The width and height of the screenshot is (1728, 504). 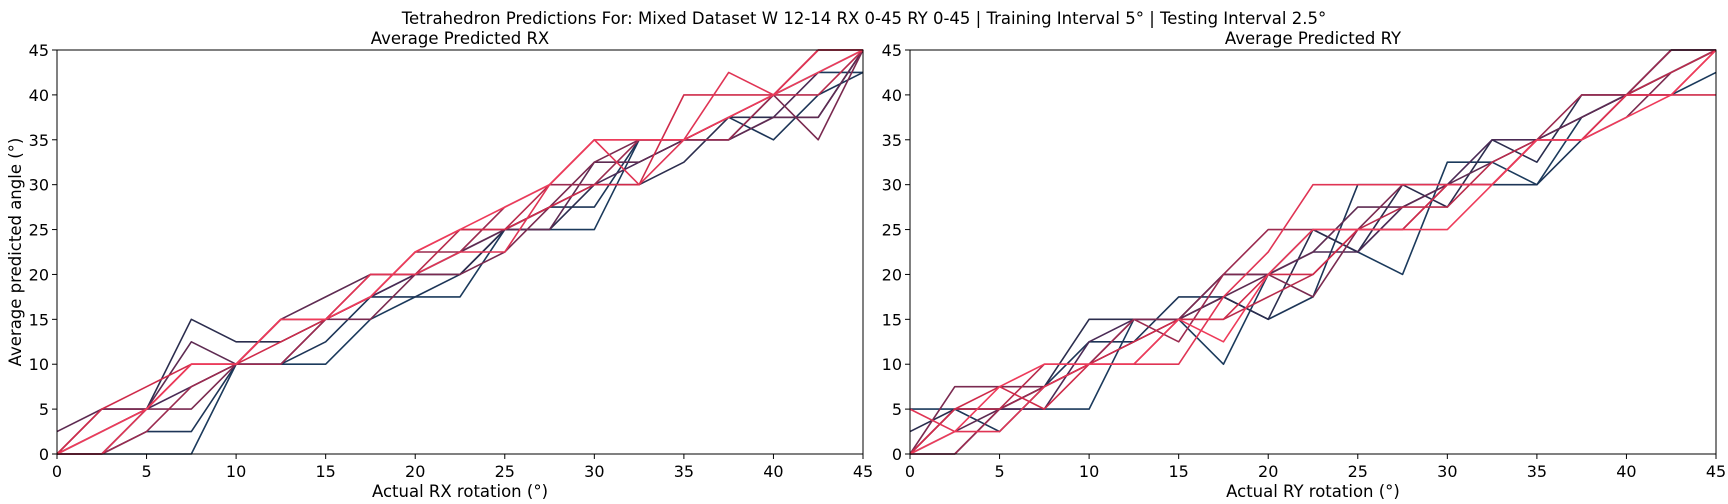 What do you see at coordinates (57, 471) in the screenshot?
I see `rx-x-tick-label: 0` at bounding box center [57, 471].